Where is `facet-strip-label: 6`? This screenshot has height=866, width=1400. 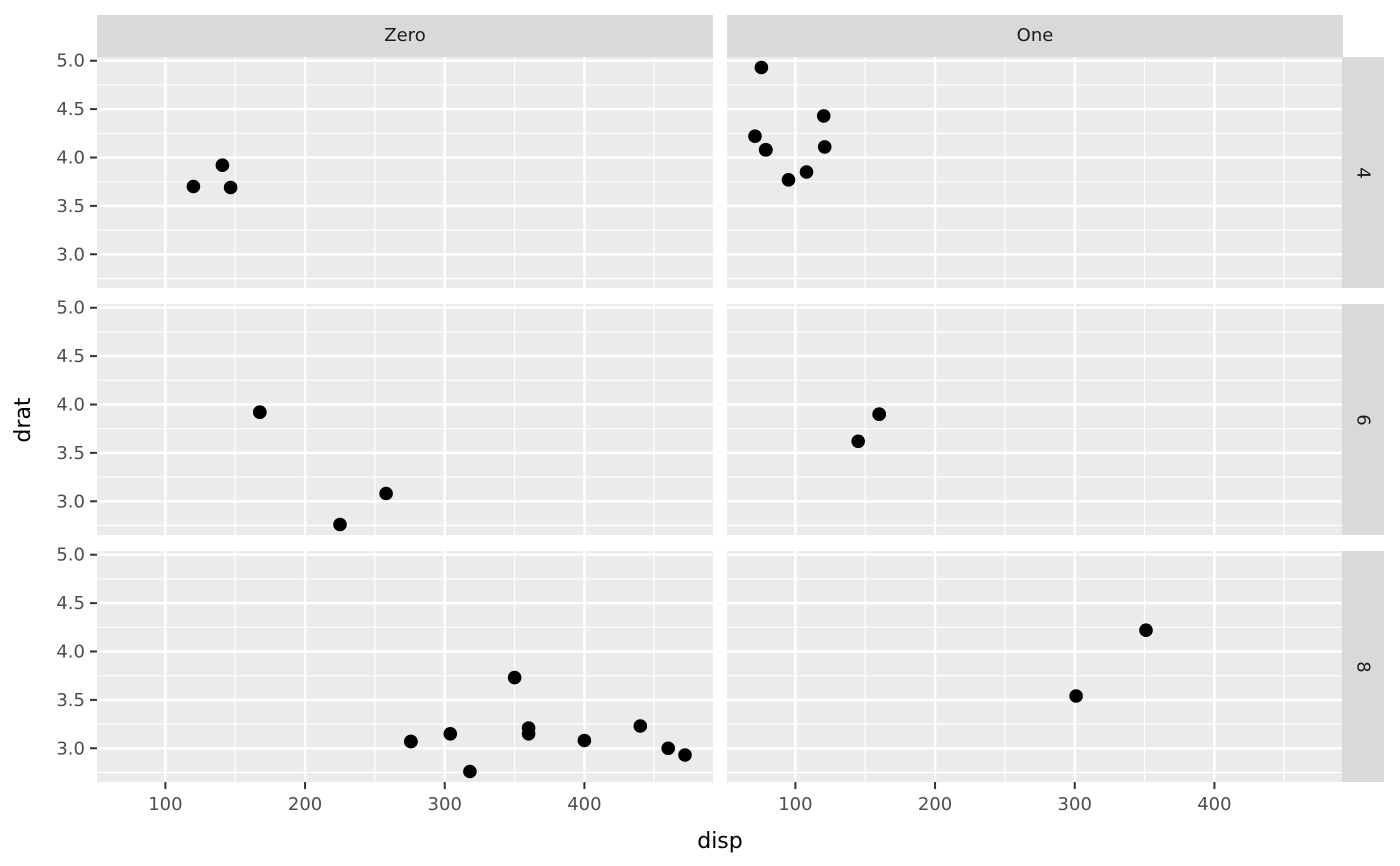
facet-strip-label: 6 is located at coordinates (1363, 419).